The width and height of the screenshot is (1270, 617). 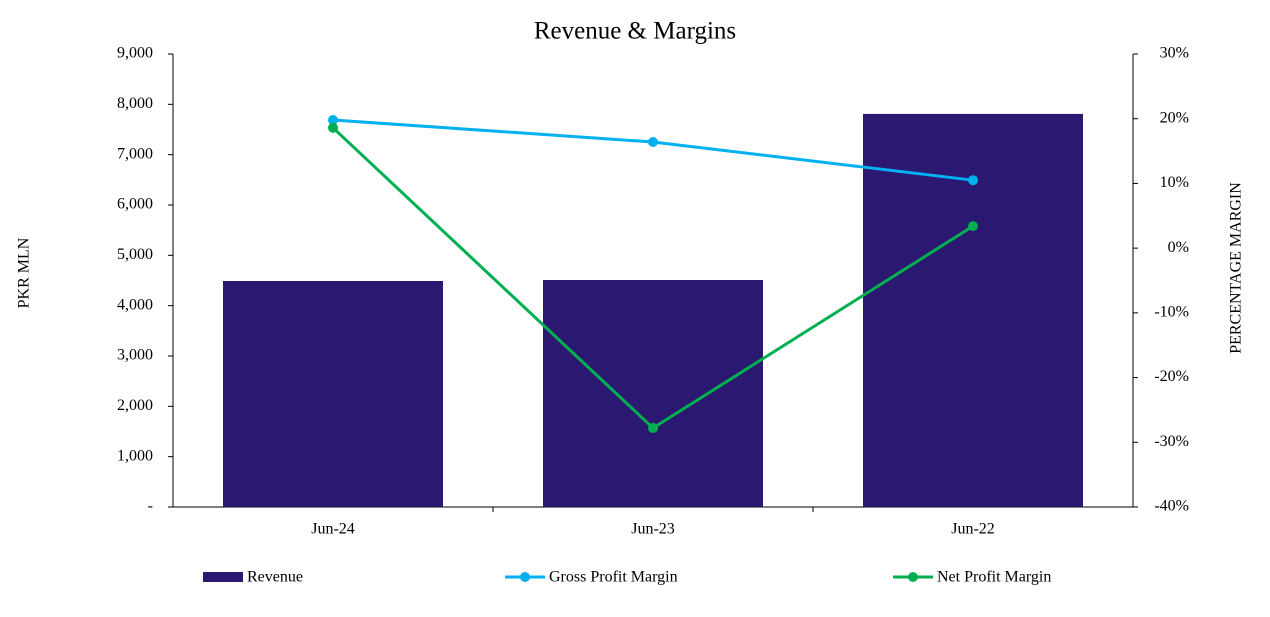 I want to click on y-tick-label: 8,000, so click(x=135, y=103).